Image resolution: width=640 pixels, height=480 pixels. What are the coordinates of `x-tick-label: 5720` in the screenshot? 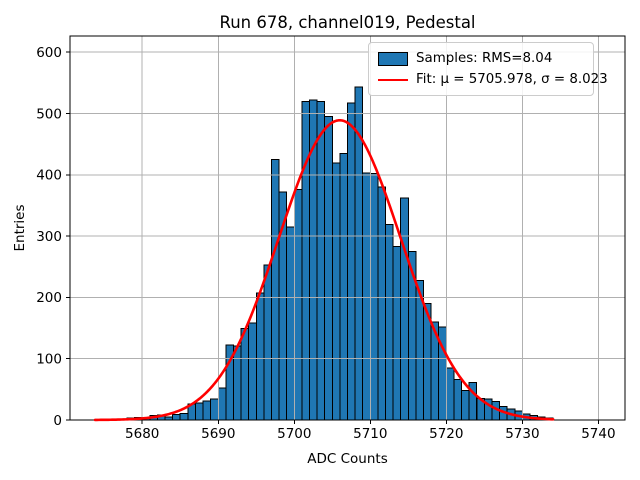 It's located at (446, 434).